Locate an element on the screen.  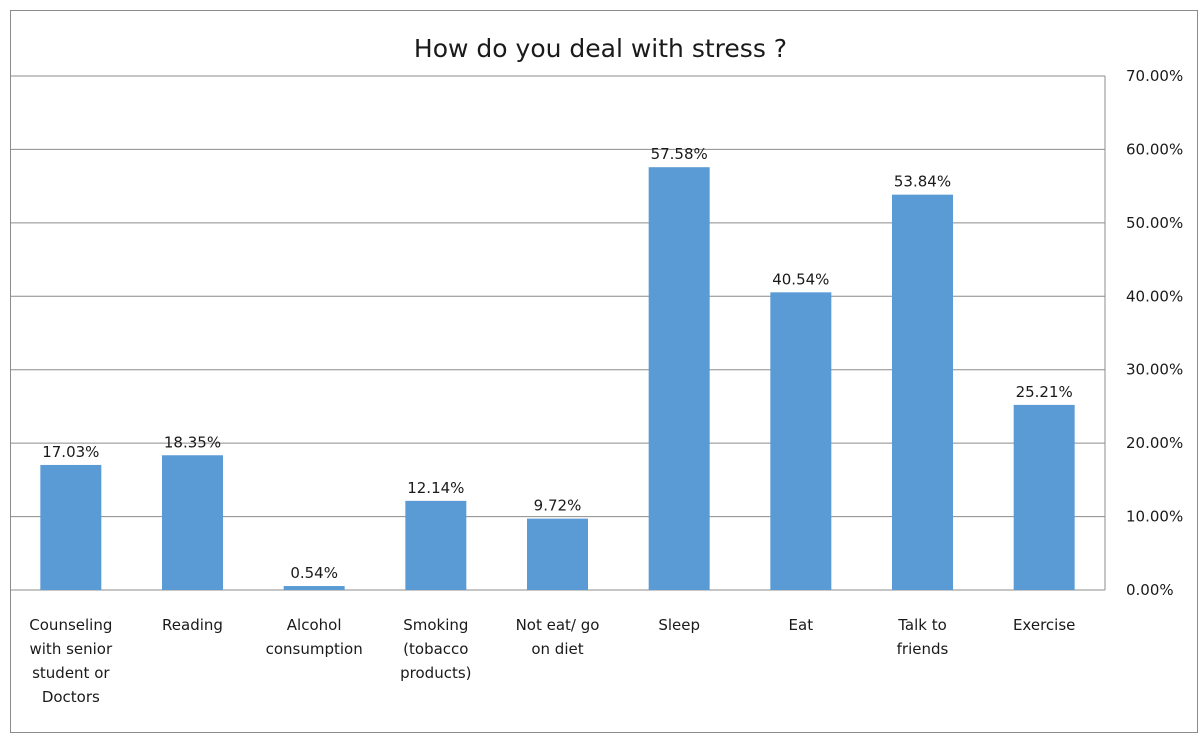
category-label: Exercise is located at coordinates (1044, 625).